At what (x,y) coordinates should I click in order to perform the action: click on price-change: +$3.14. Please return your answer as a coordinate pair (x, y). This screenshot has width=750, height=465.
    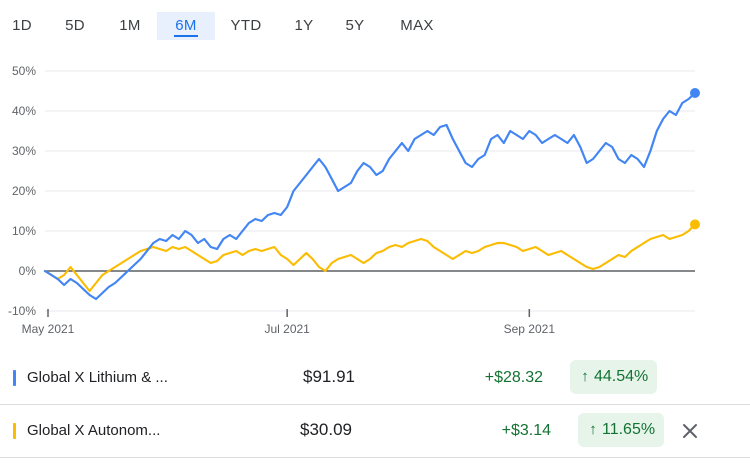
    Looking at the image, I should click on (526, 430).